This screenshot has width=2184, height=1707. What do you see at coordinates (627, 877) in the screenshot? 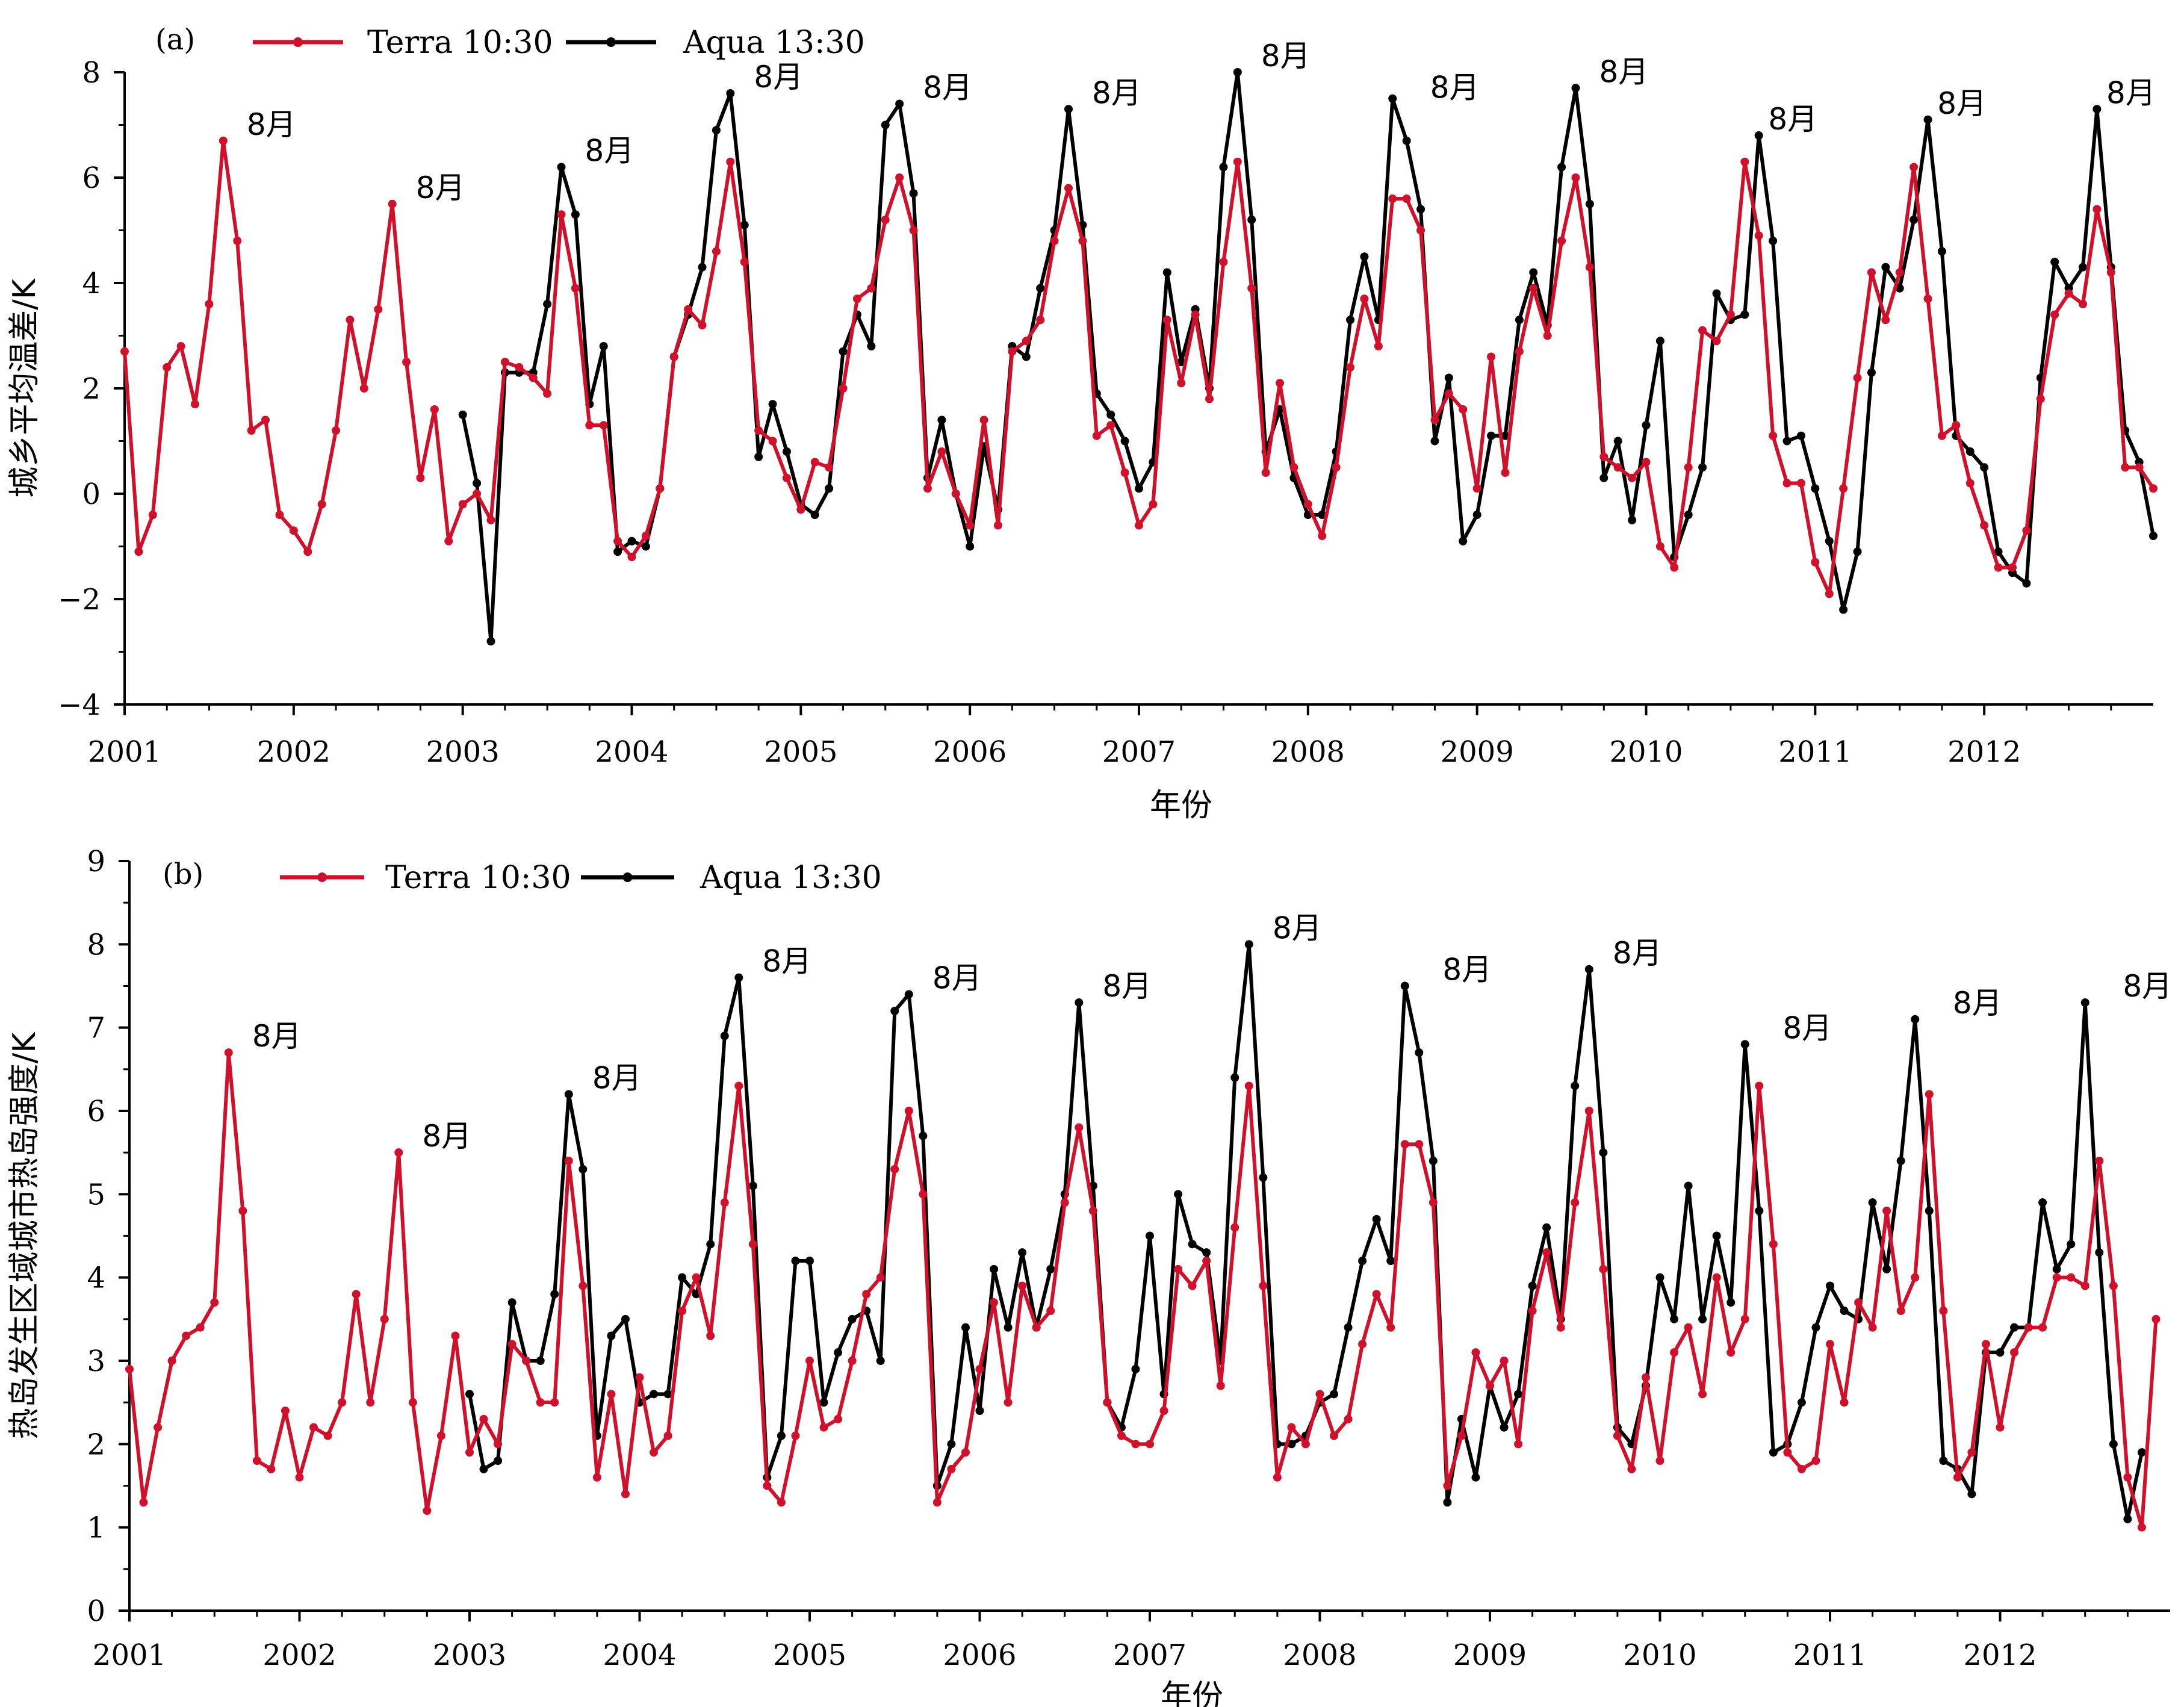
I see `legend-marker` at bounding box center [627, 877].